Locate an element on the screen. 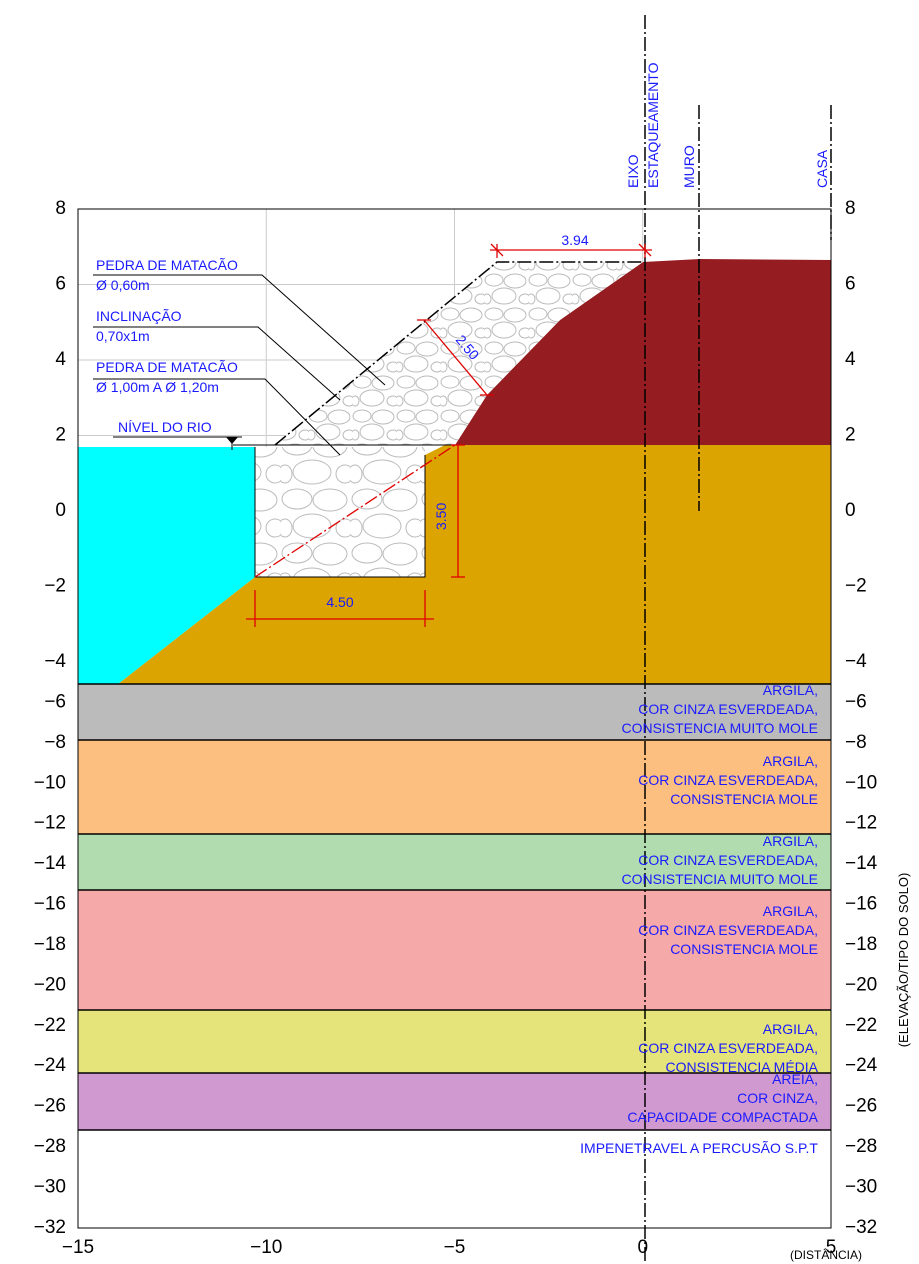  x-axis-label: (DISTÂNCIA) is located at coordinates (826, 1254).